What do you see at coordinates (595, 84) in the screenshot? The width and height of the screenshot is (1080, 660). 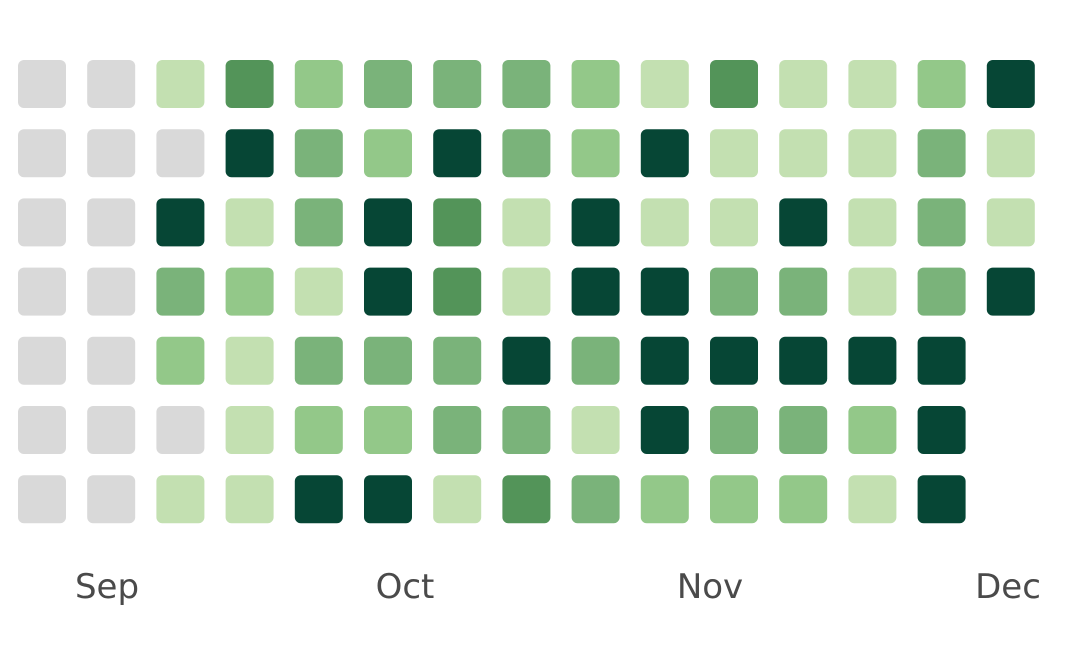 I see `heatmap-cell-w9-d1` at bounding box center [595, 84].